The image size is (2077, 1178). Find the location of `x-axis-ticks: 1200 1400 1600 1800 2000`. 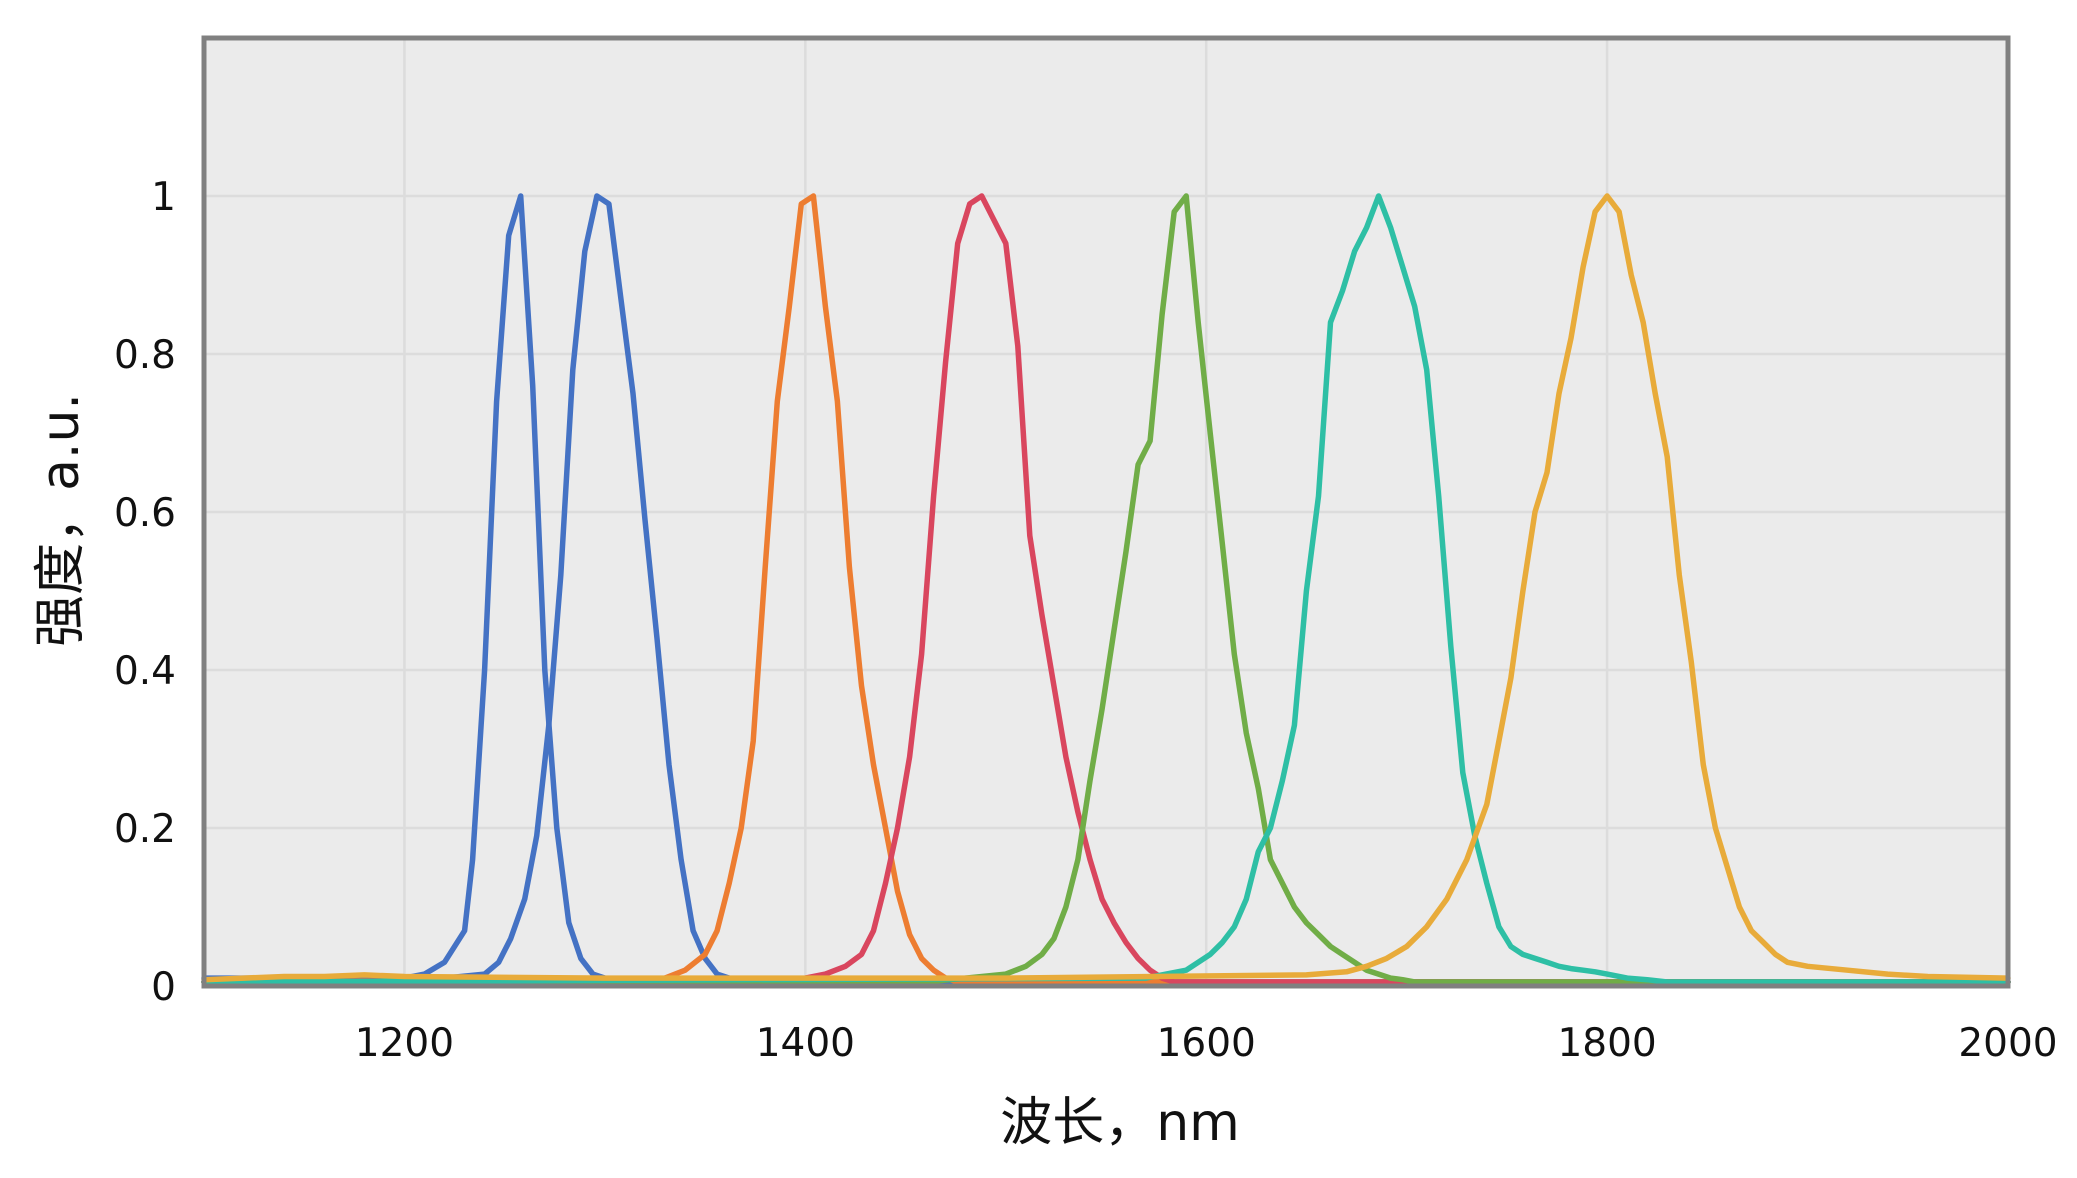

x-axis-ticks: 1200 1400 1600 1800 2000 is located at coordinates (1206, 1043).